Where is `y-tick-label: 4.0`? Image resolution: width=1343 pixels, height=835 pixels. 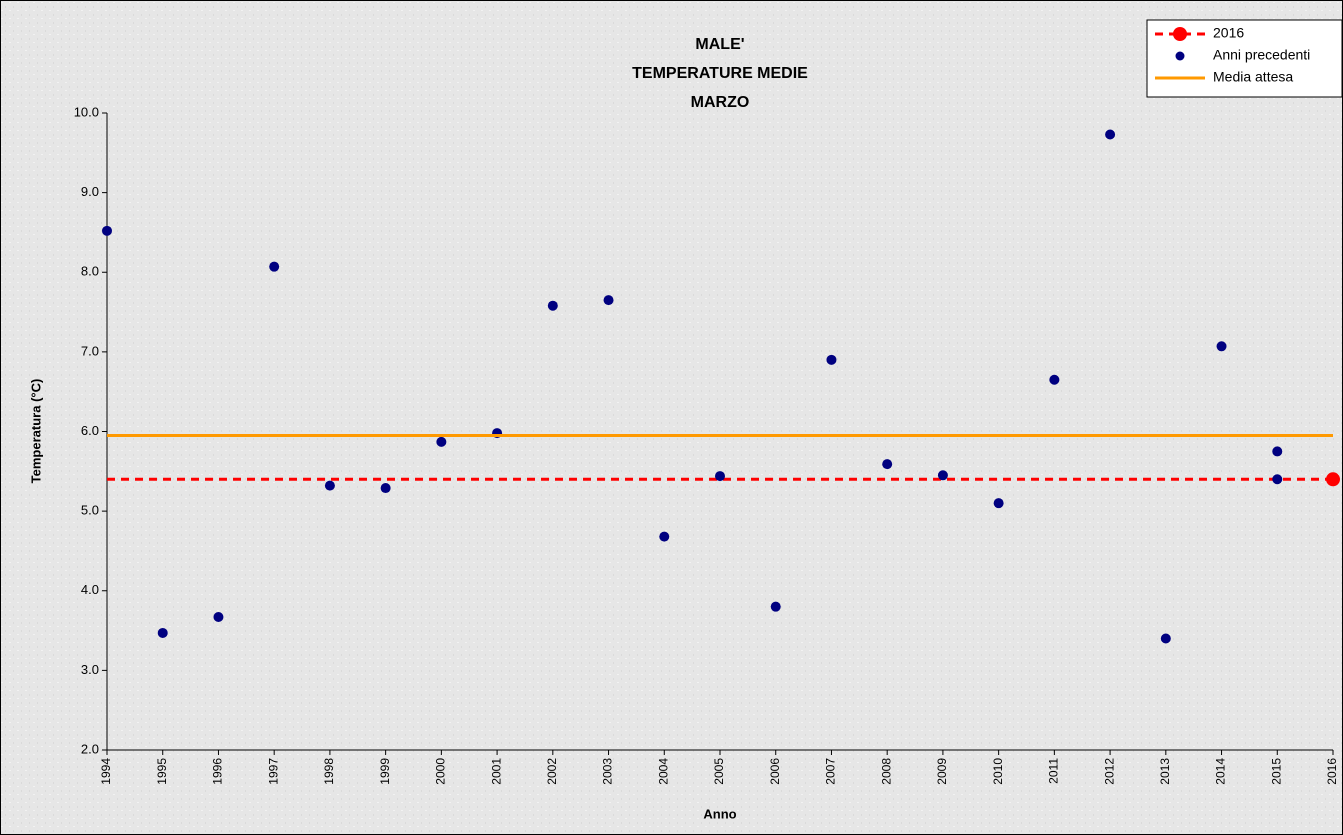 y-tick-label: 4.0 is located at coordinates (90, 589).